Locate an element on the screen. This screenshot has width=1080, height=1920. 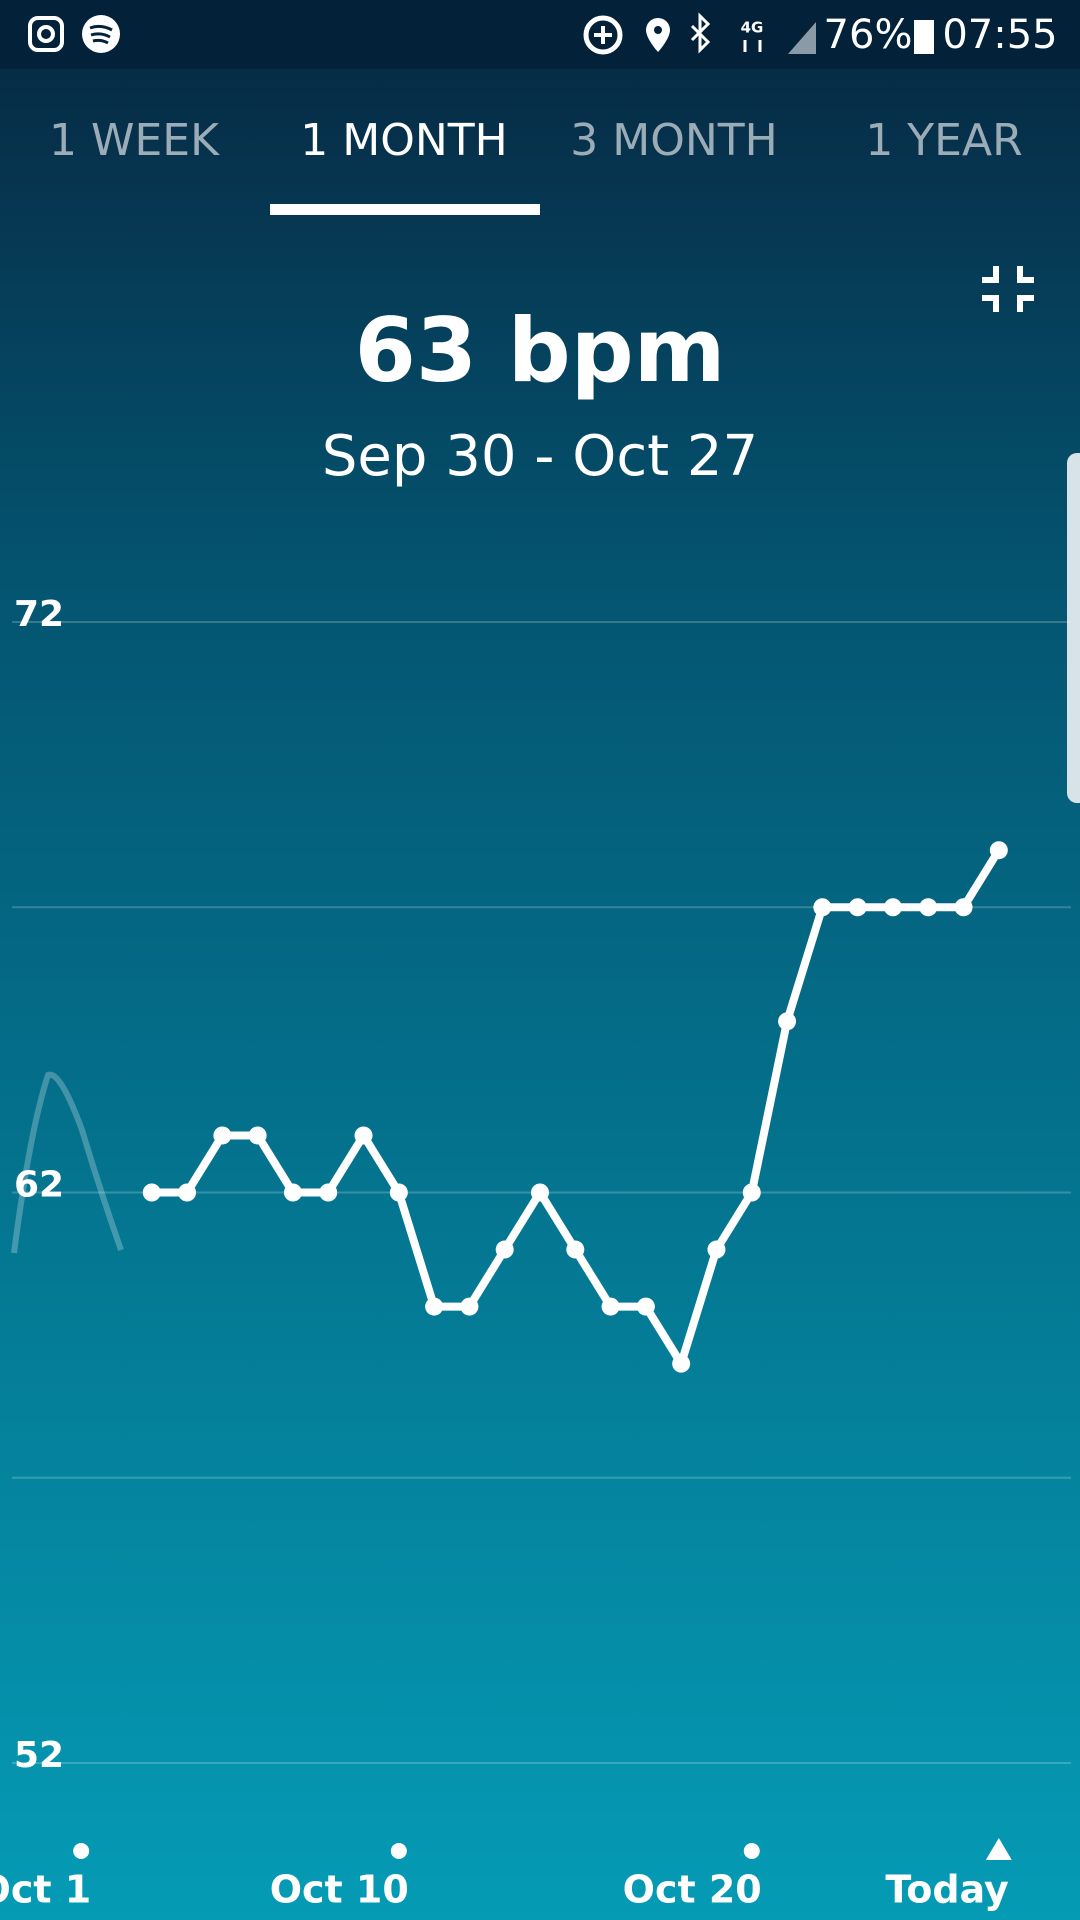
instagram-icon-lens is located at coordinates (46, 34).